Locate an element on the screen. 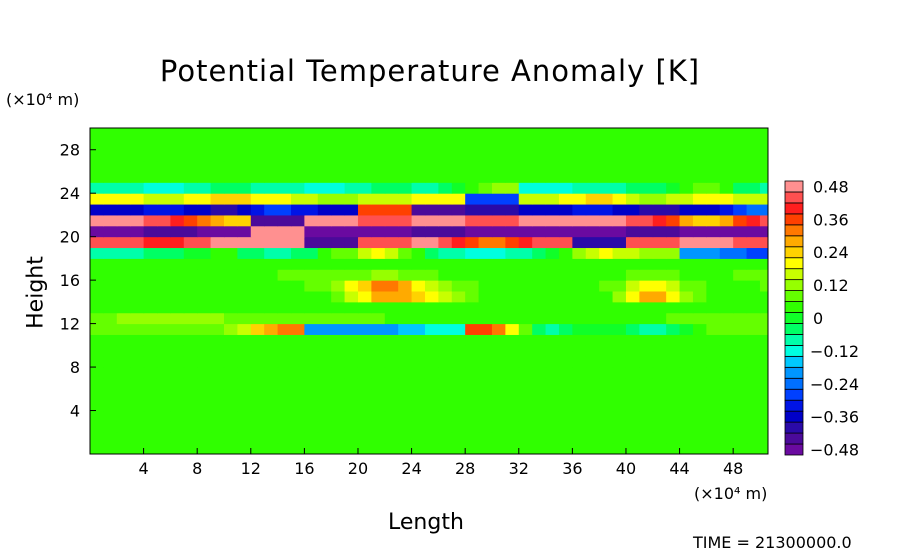 Image resolution: width=904 pixels, height=552 pixels. x-tick-label: 24 is located at coordinates (411, 468).